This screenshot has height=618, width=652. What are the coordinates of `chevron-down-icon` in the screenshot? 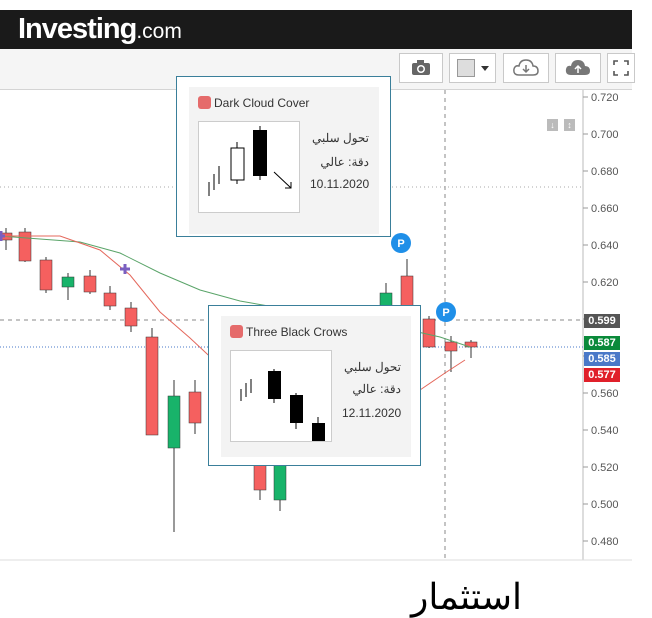 It's located at (484, 68).